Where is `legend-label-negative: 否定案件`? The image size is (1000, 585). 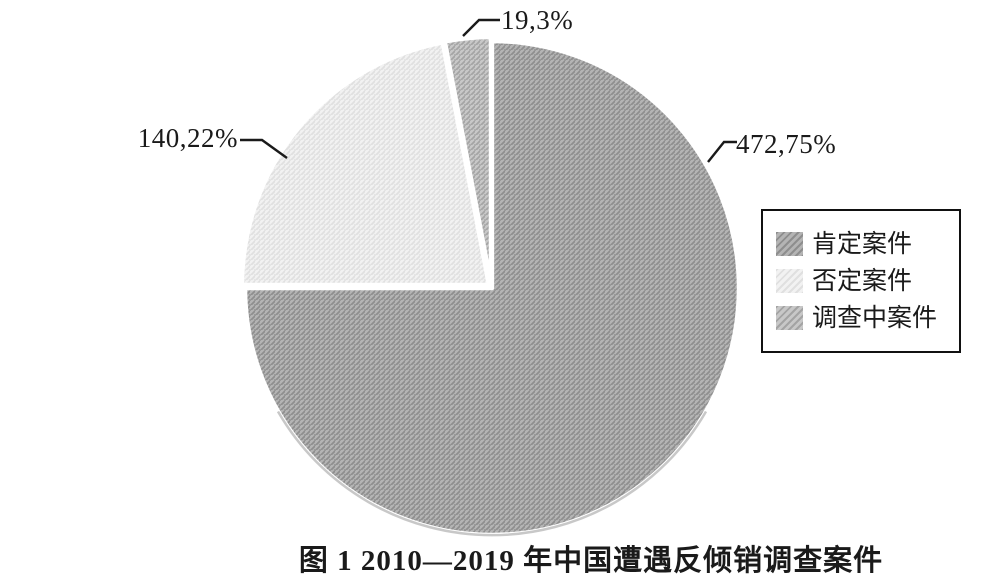 legend-label-negative: 否定案件 is located at coordinates (862, 281).